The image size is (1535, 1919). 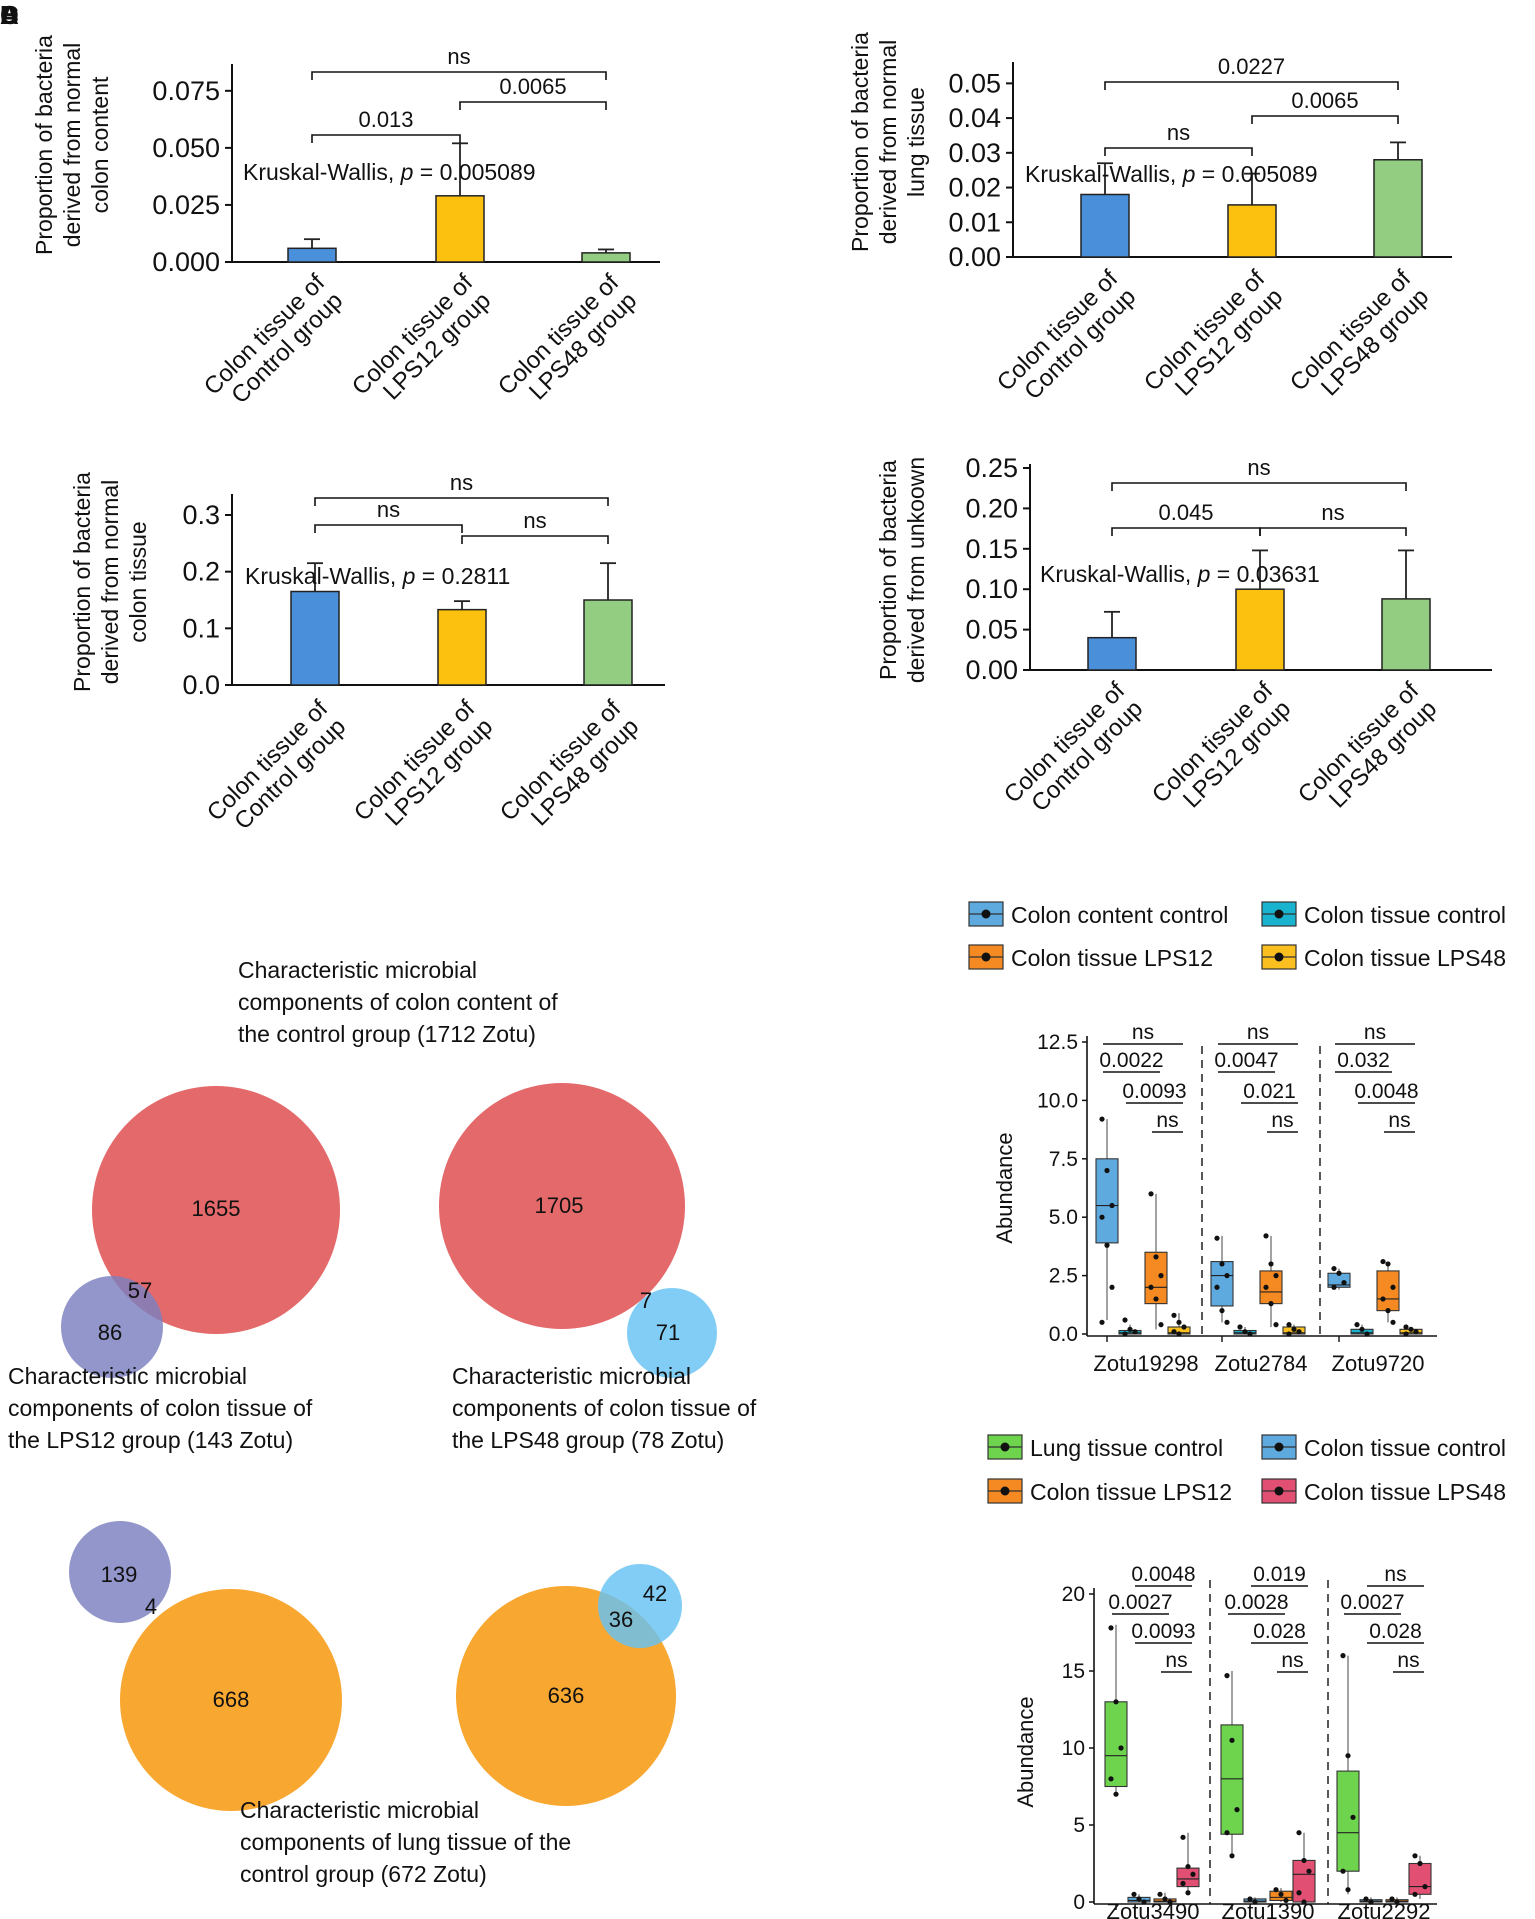 I want to click on venn-caption-lps12: the LPS12 group (143 Zotu), so click(x=150, y=1440).